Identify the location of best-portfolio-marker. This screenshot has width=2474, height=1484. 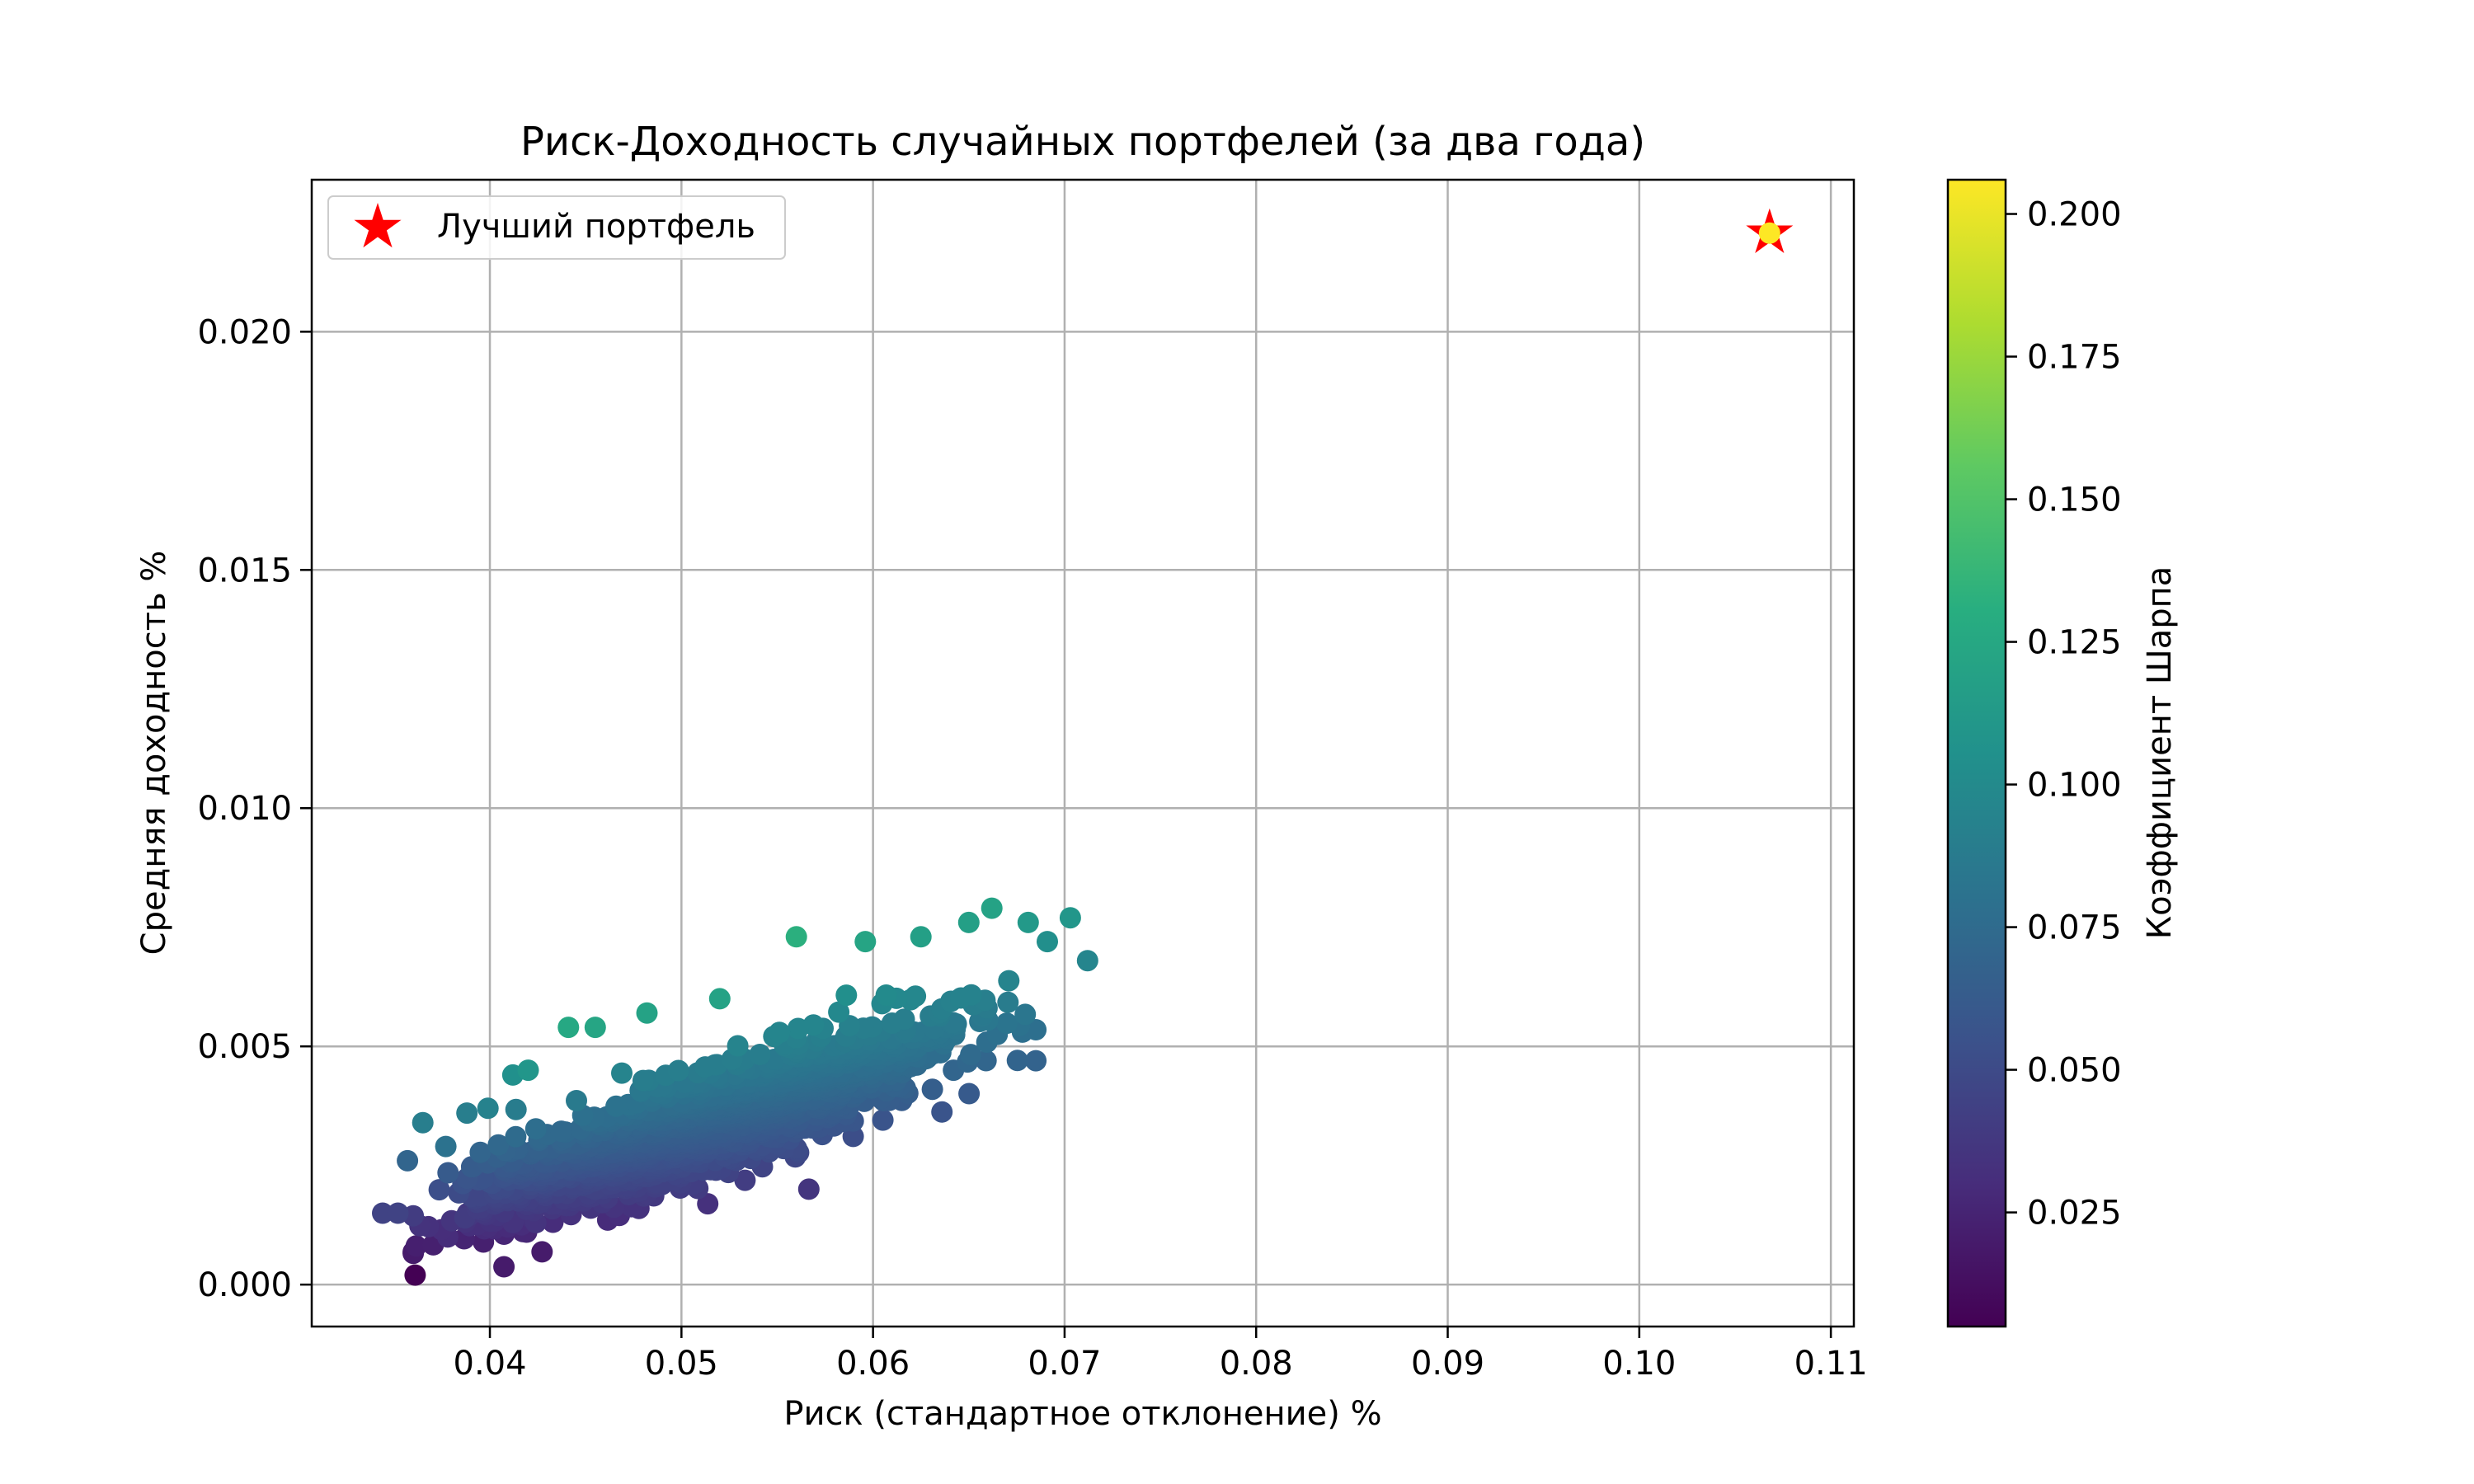
(1770, 230).